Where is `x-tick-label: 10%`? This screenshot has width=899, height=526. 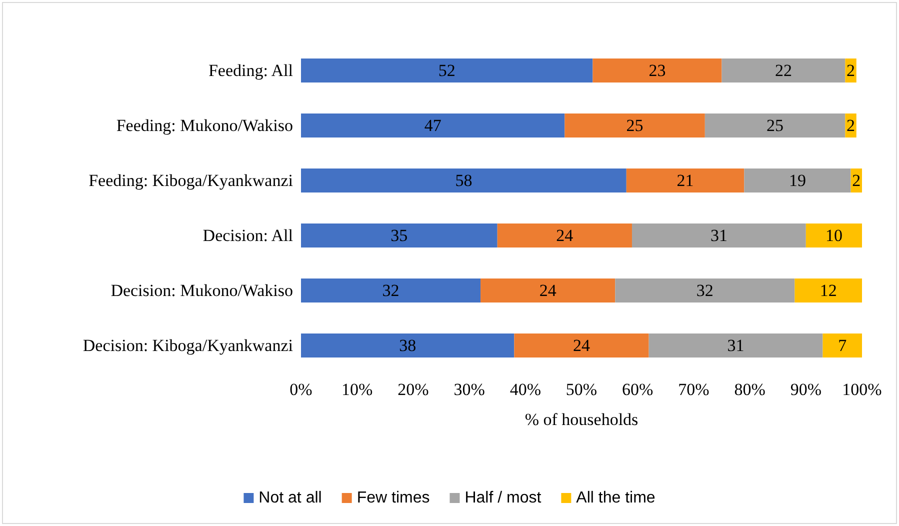
x-tick-label: 10% is located at coordinates (357, 389).